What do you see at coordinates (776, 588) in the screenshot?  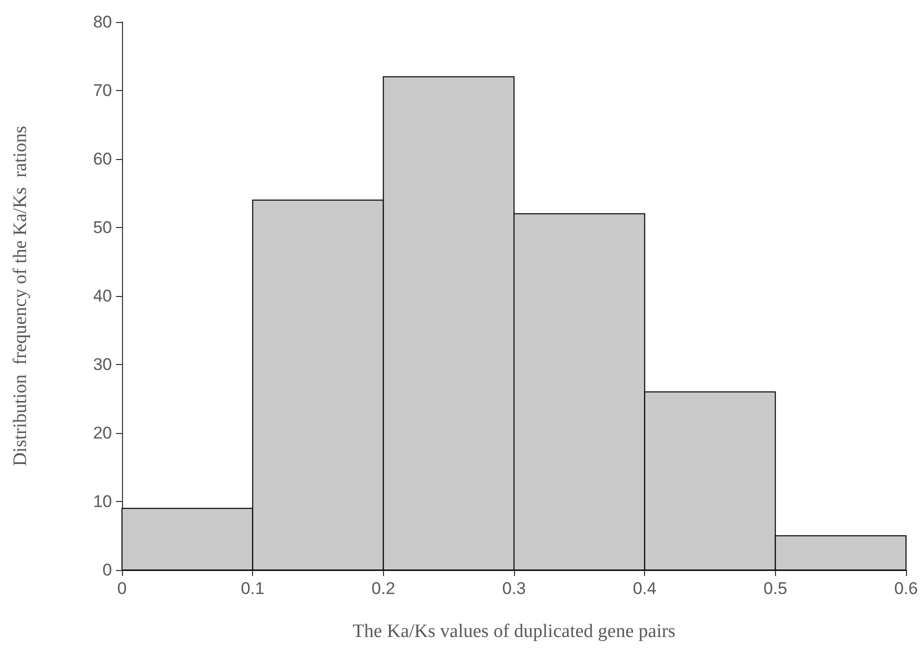 I see `x-tick-label: 0.5` at bounding box center [776, 588].